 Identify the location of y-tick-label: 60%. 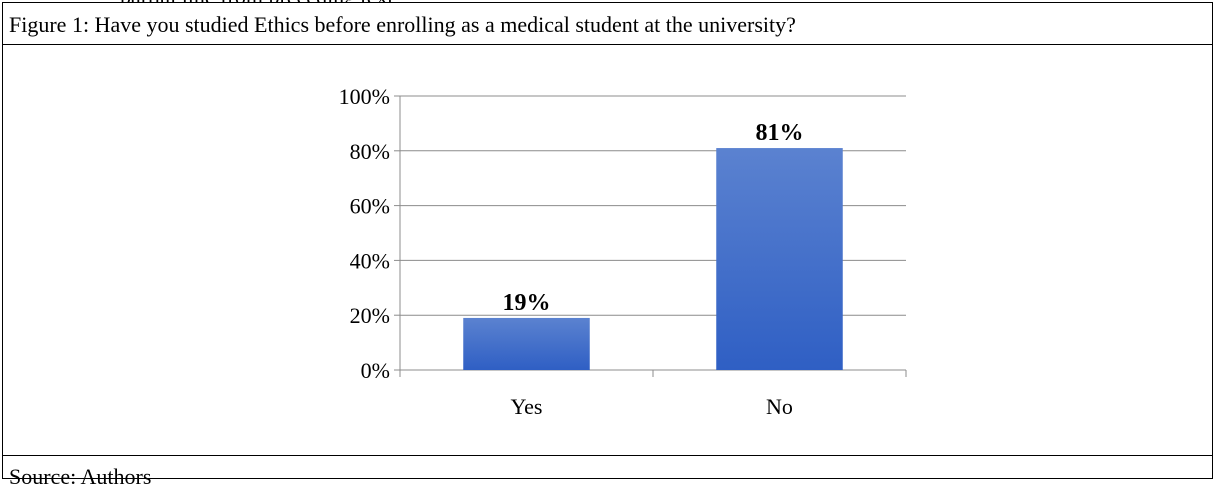
(370, 206).